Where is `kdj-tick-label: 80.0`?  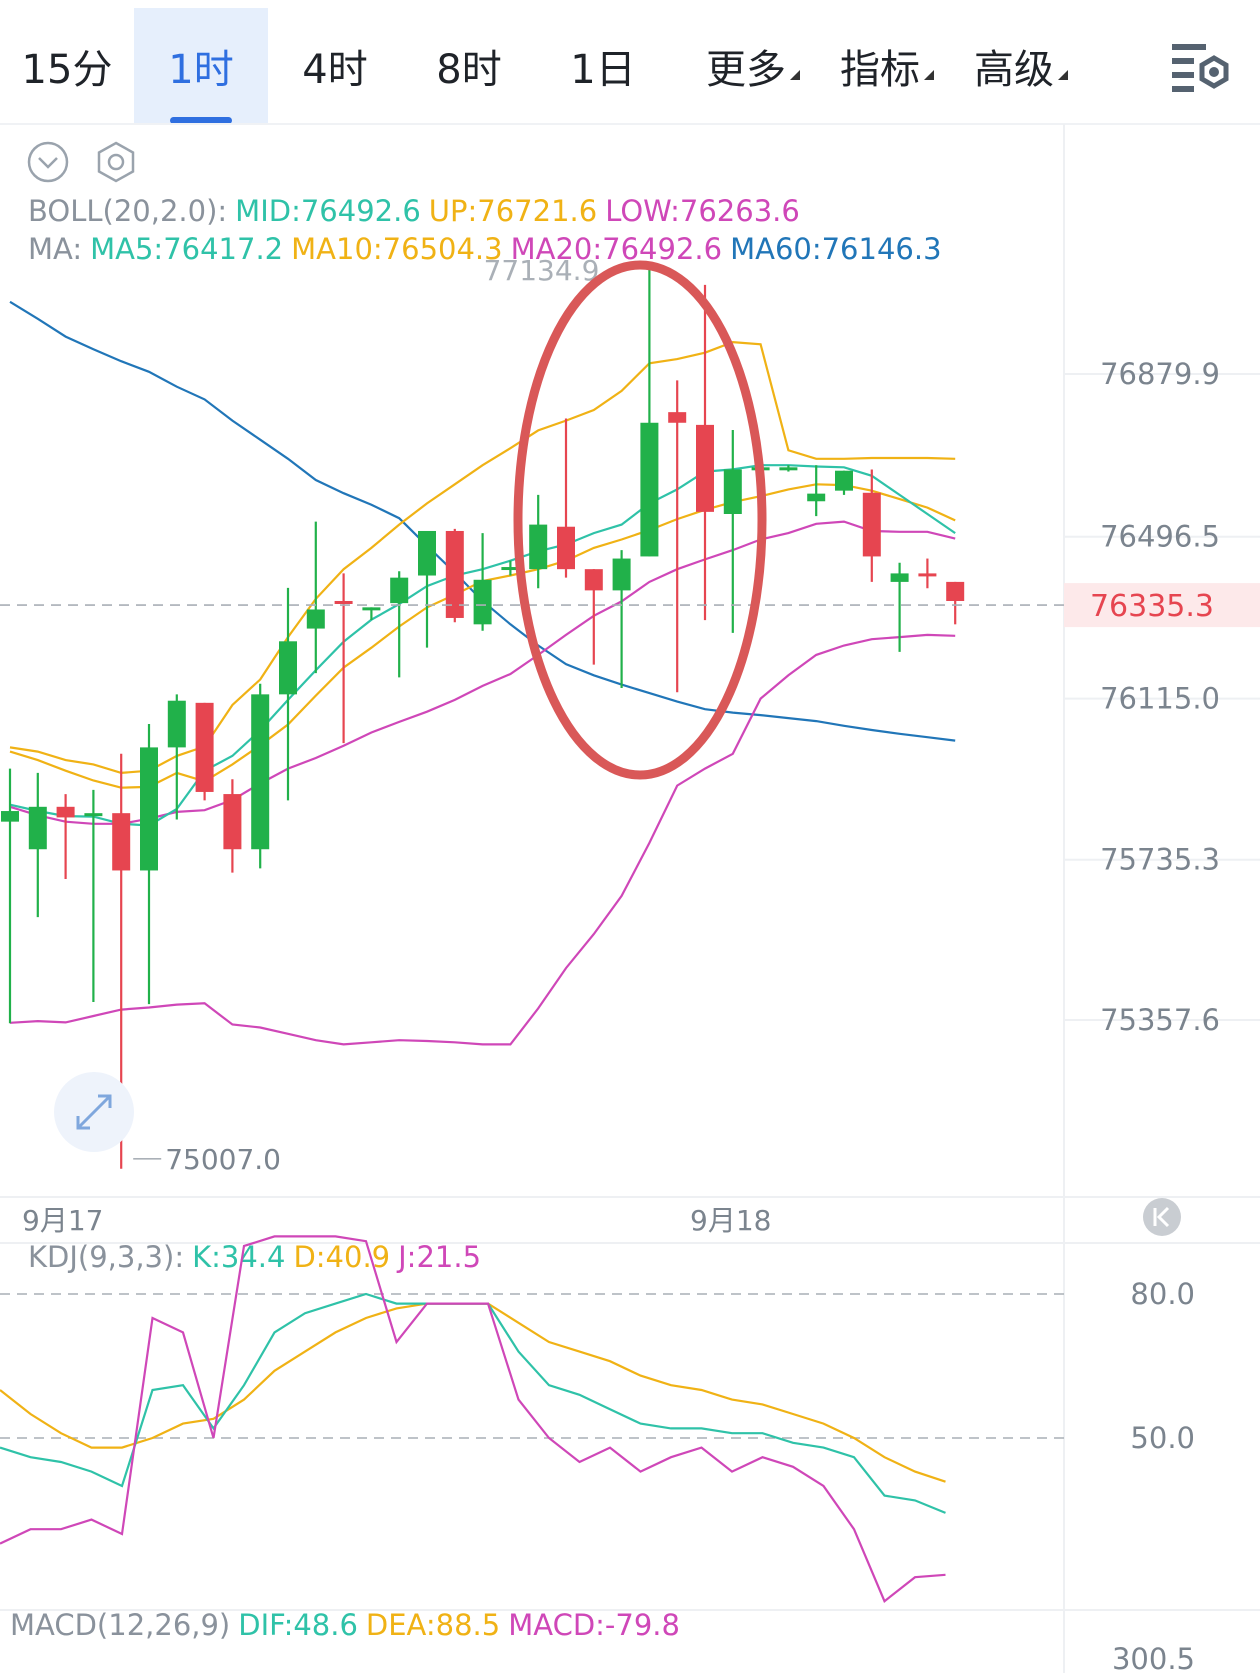 kdj-tick-label: 80.0 is located at coordinates (1162, 1294).